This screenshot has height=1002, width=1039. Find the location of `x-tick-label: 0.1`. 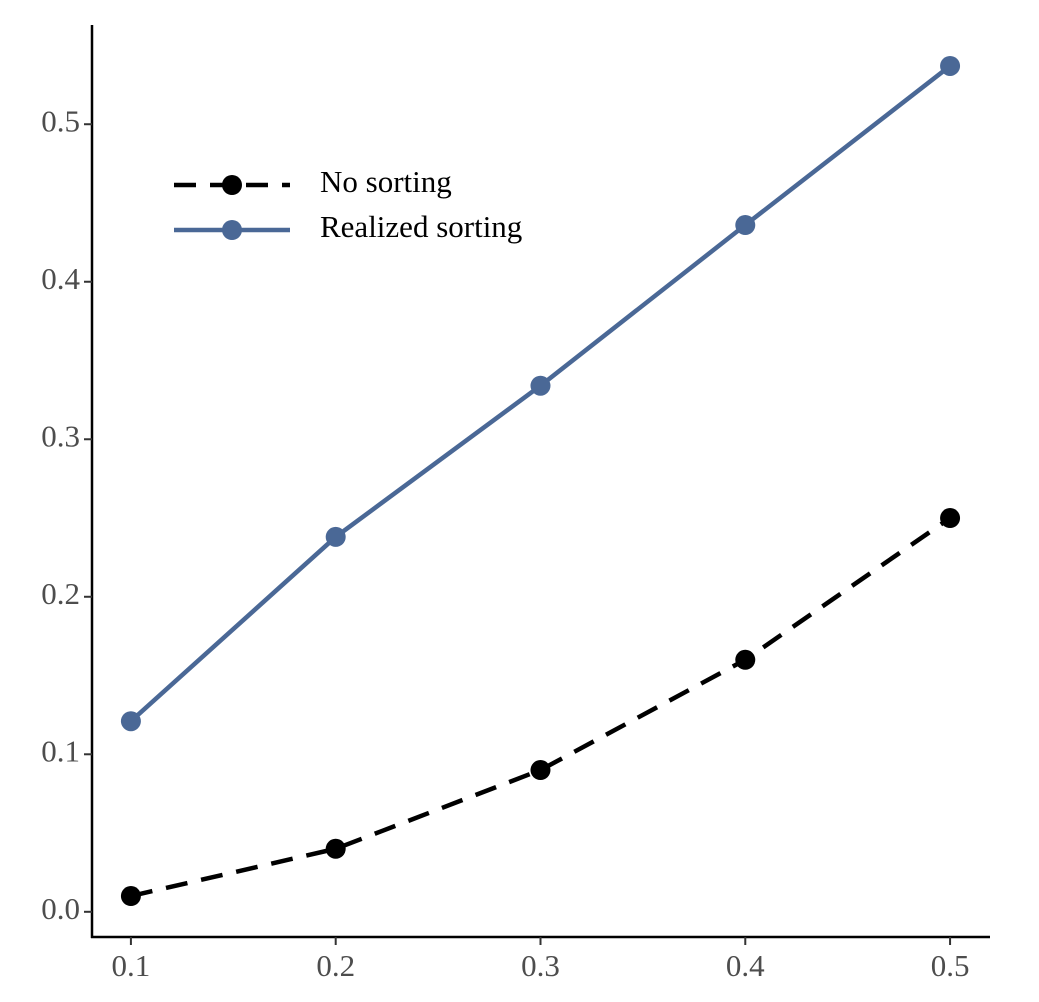

x-tick-label: 0.1 is located at coordinates (131, 965).